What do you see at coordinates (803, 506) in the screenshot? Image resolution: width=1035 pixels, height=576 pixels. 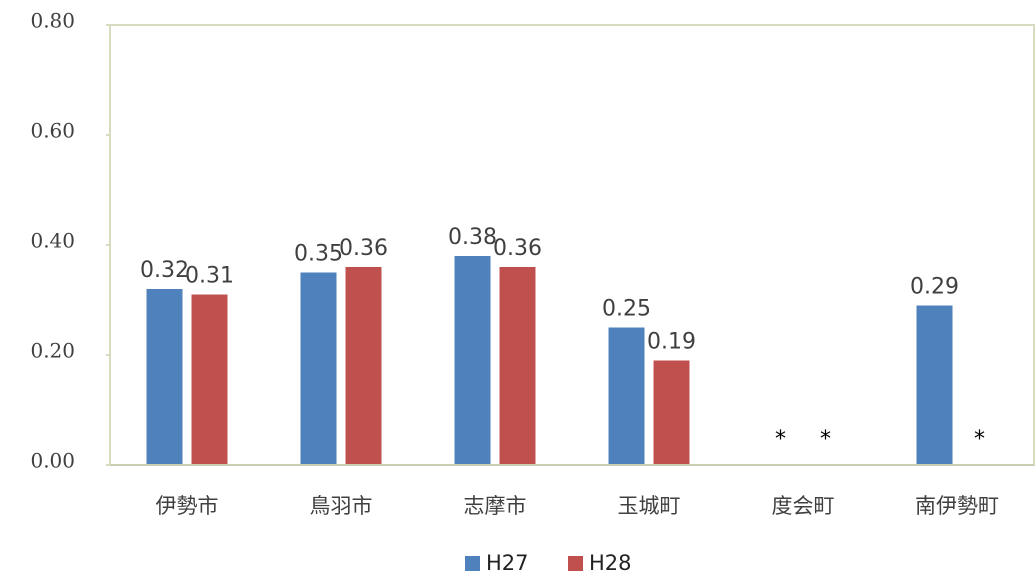 I see `x-tick-label: 度会町` at bounding box center [803, 506].